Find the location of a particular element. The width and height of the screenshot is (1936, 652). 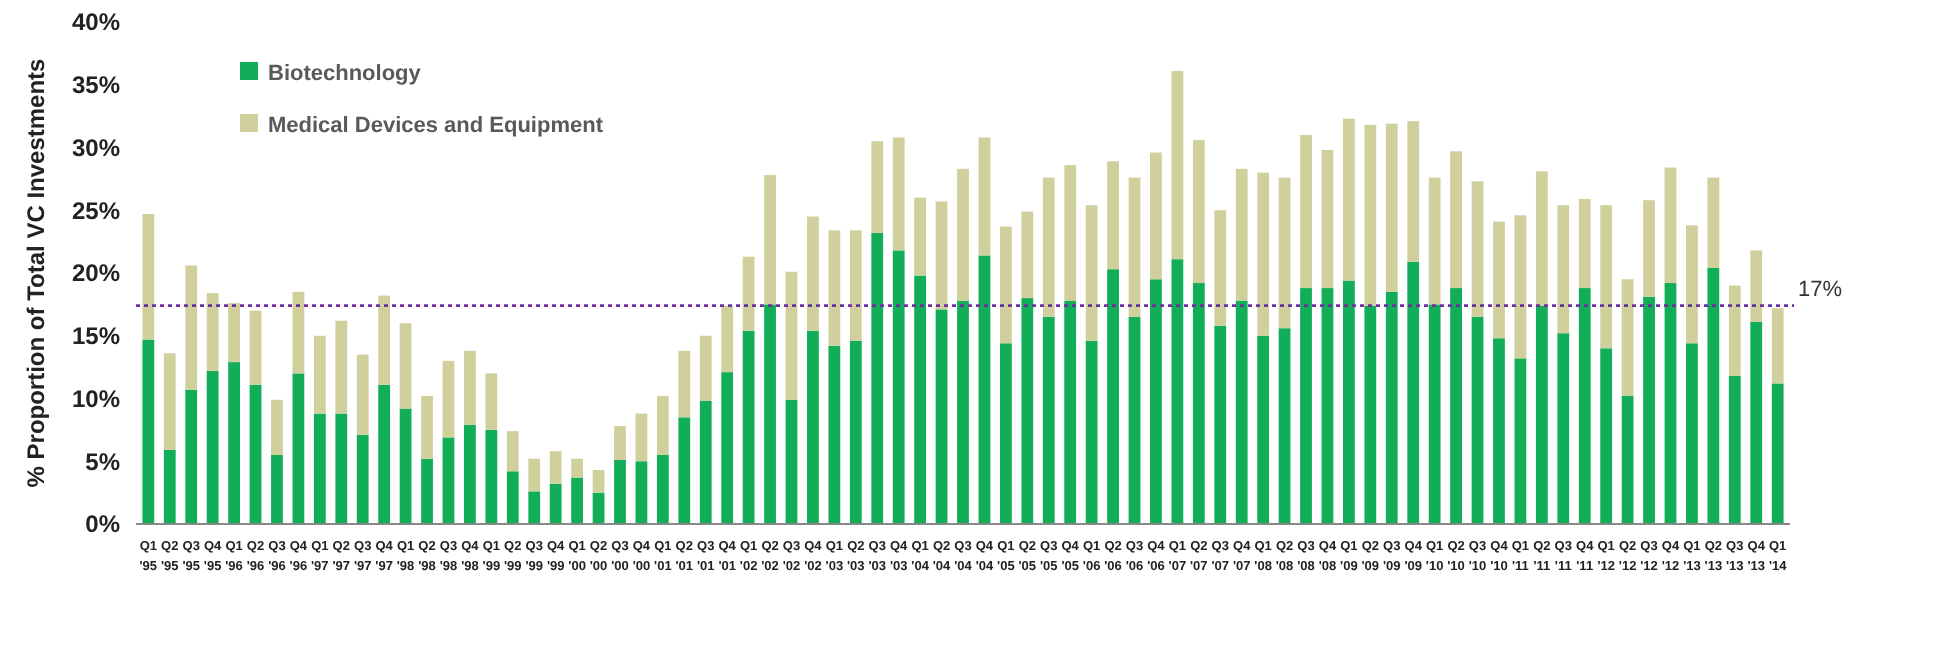

y-tick-label: 25% is located at coordinates (96, 210).